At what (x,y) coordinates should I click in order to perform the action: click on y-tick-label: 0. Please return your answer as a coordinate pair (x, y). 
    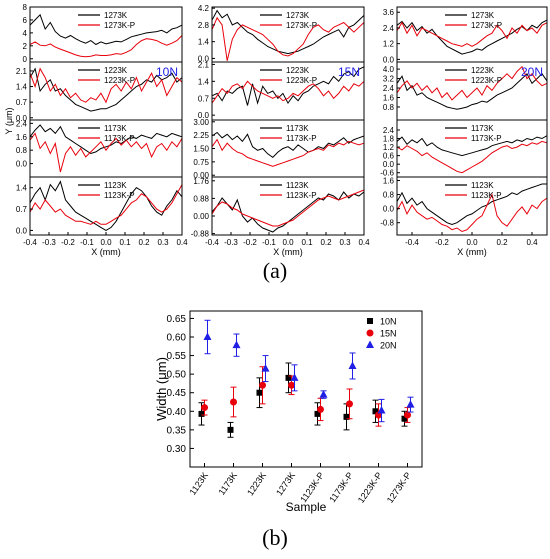
    Looking at the image, I should click on (25, 59).